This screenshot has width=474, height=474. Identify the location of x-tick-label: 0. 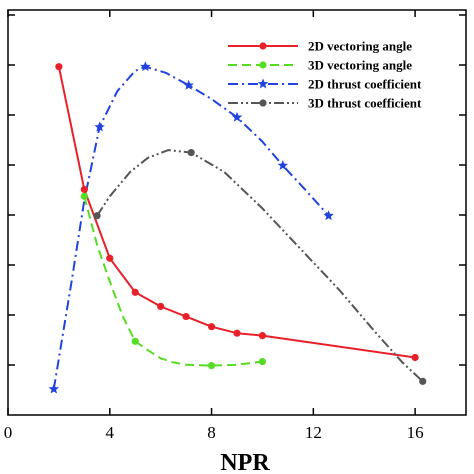
(8, 432).